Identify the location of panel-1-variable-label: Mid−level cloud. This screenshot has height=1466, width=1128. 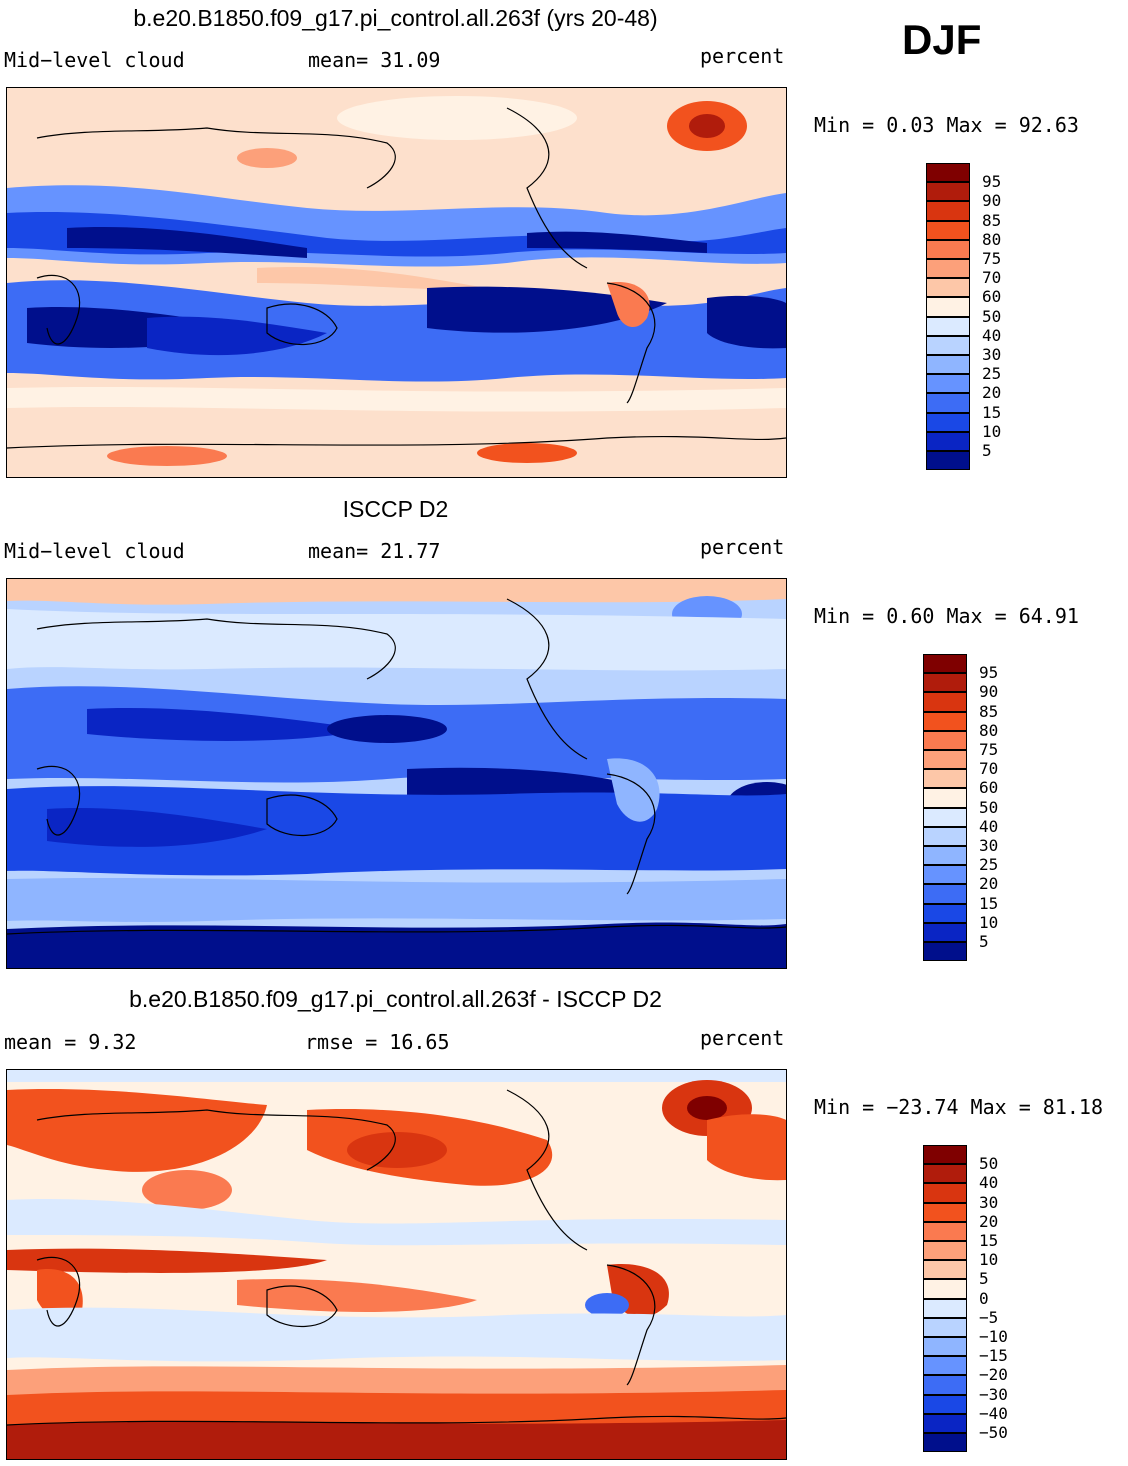
(94, 60).